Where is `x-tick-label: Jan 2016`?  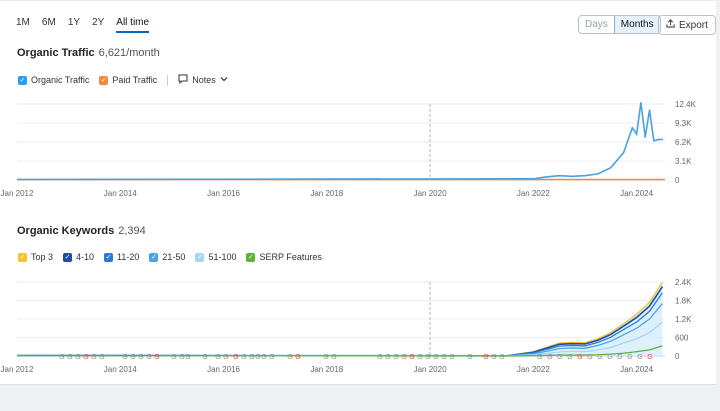 x-tick-label: Jan 2016 is located at coordinates (223, 369).